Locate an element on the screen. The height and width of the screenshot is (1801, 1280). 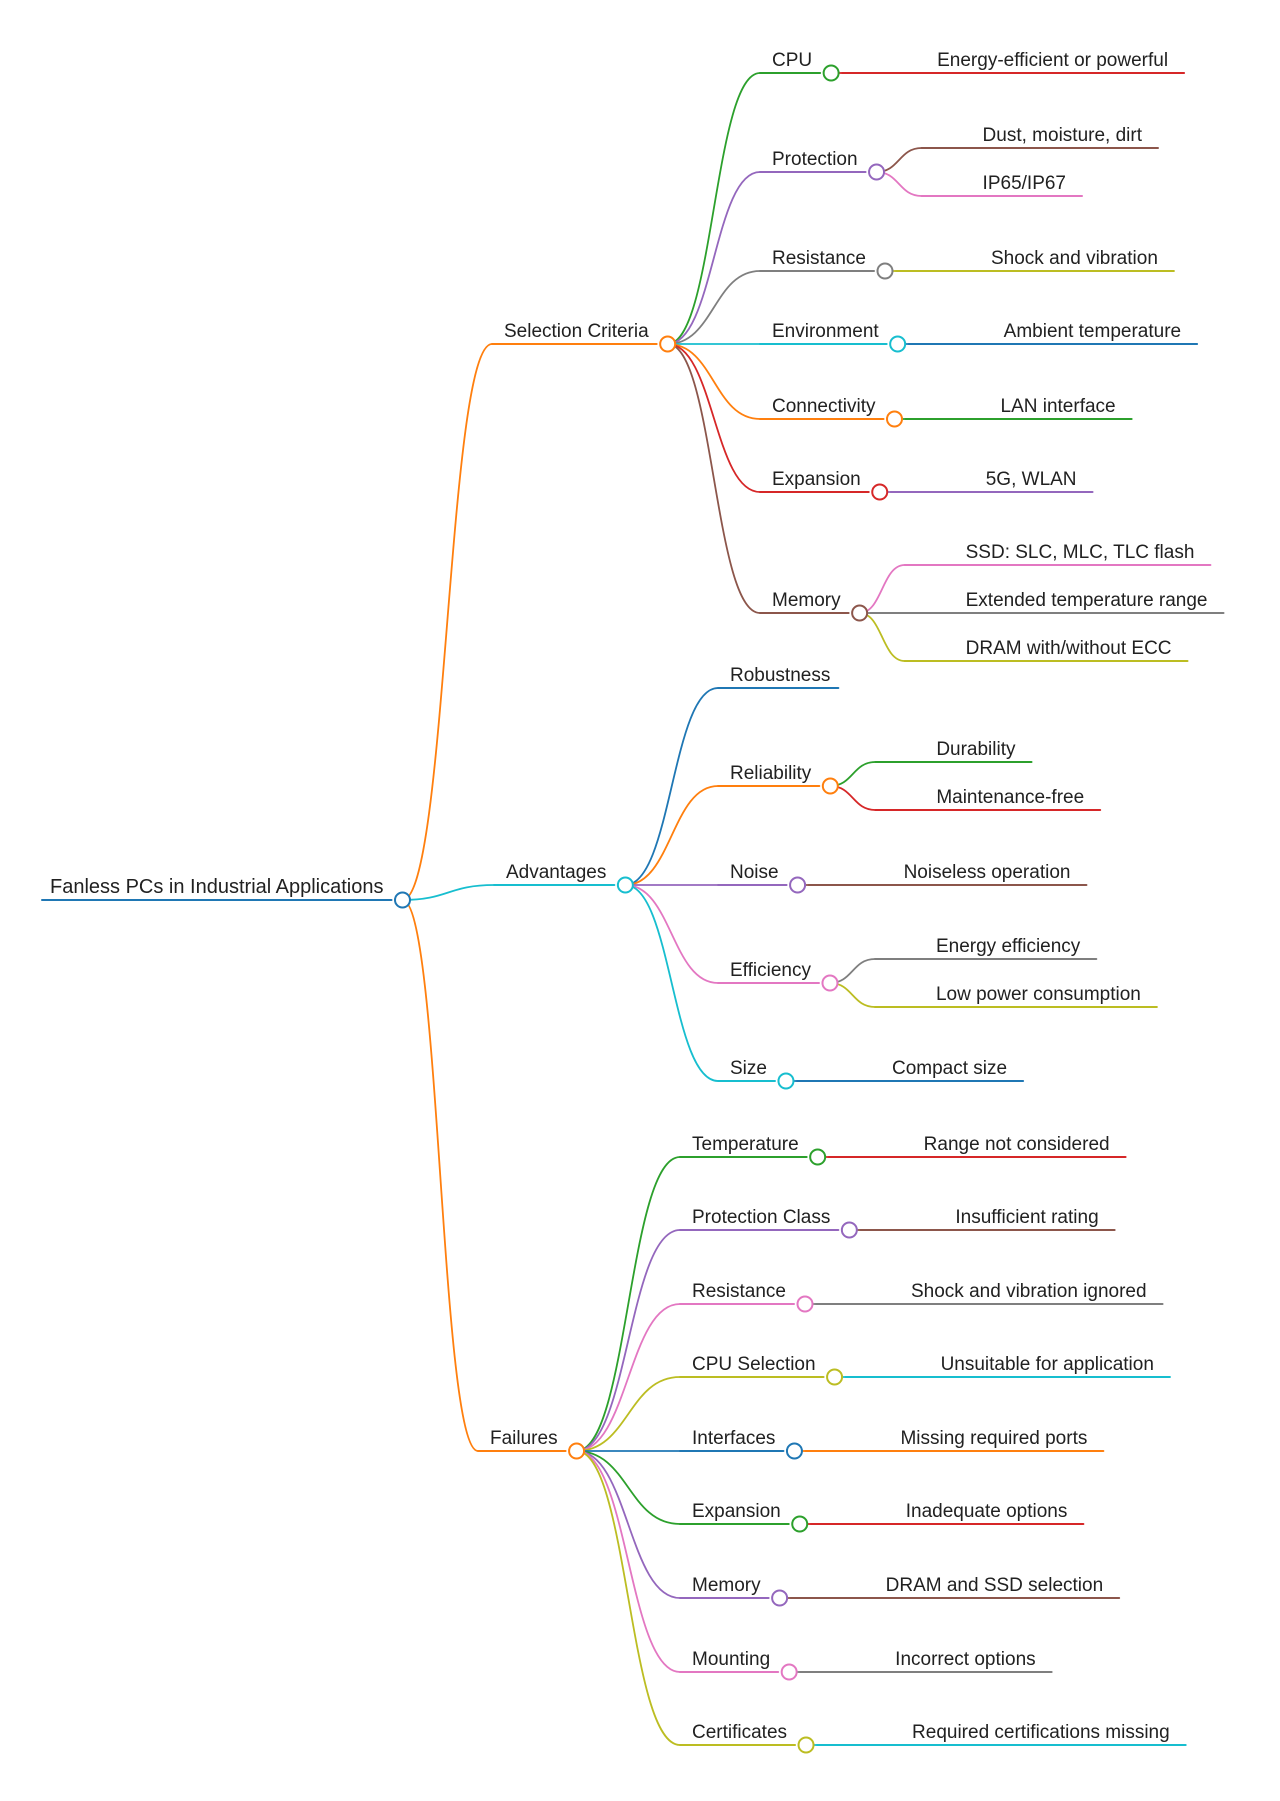
node-toggle-interfaces is located at coordinates (794, 1451).